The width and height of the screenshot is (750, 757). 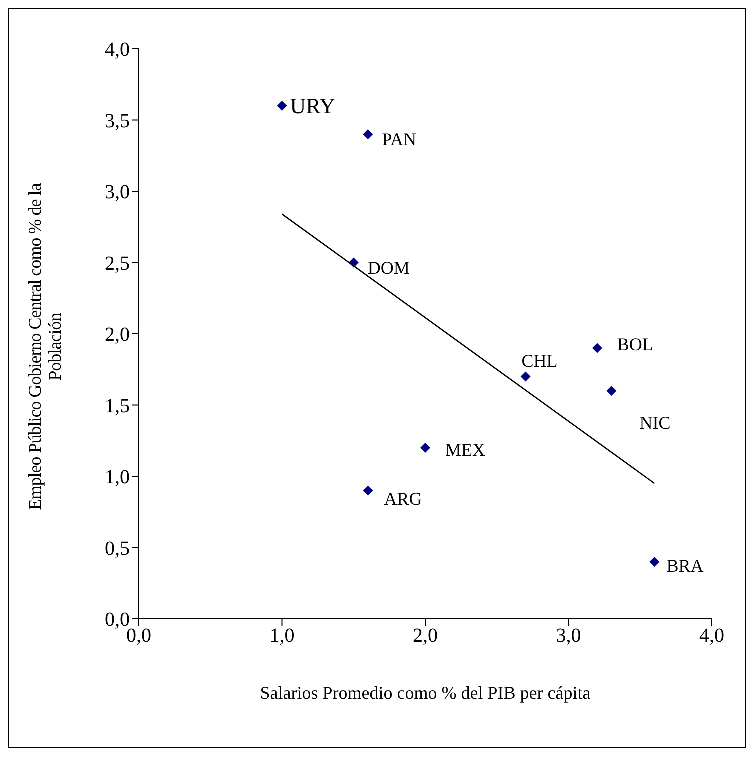 What do you see at coordinates (685, 566) in the screenshot?
I see `annotation: BRA` at bounding box center [685, 566].